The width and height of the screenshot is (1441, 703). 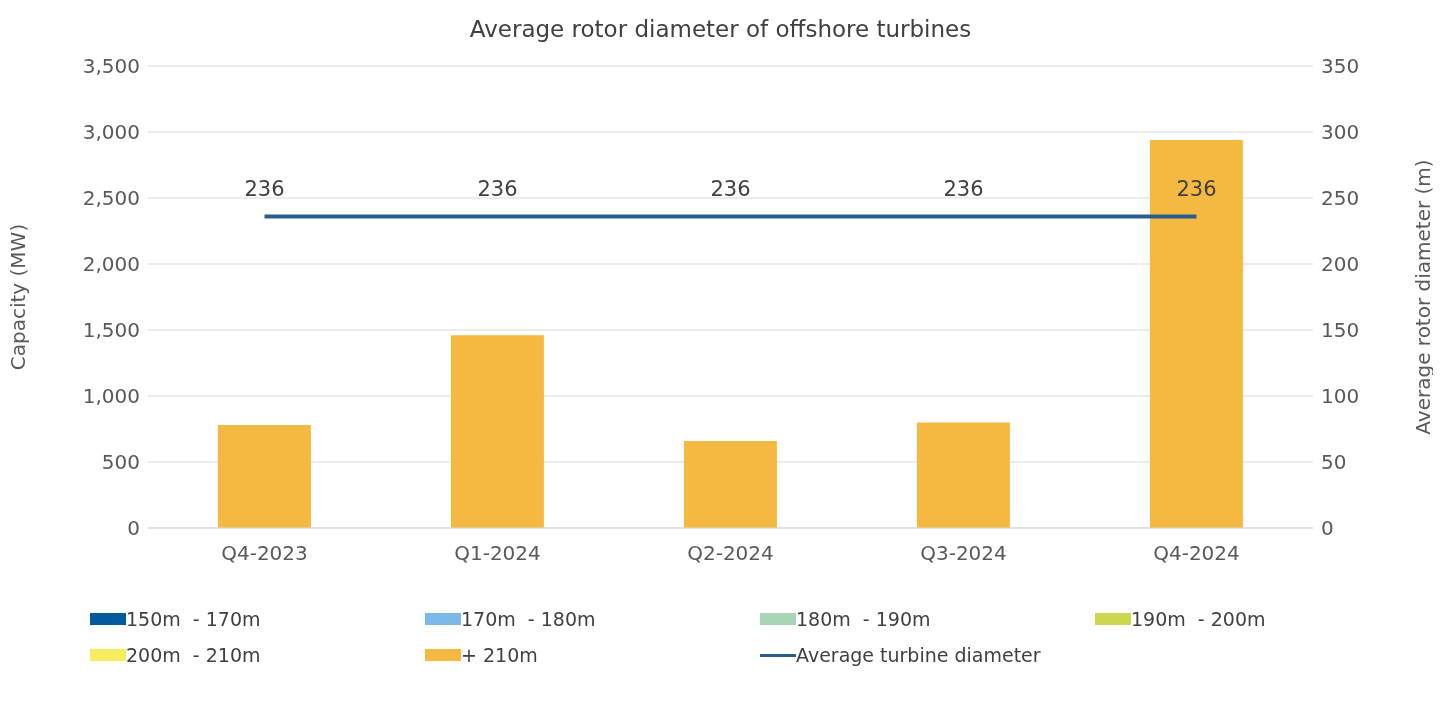 I want to click on legend-label: 170m - 180m, so click(x=528, y=619).